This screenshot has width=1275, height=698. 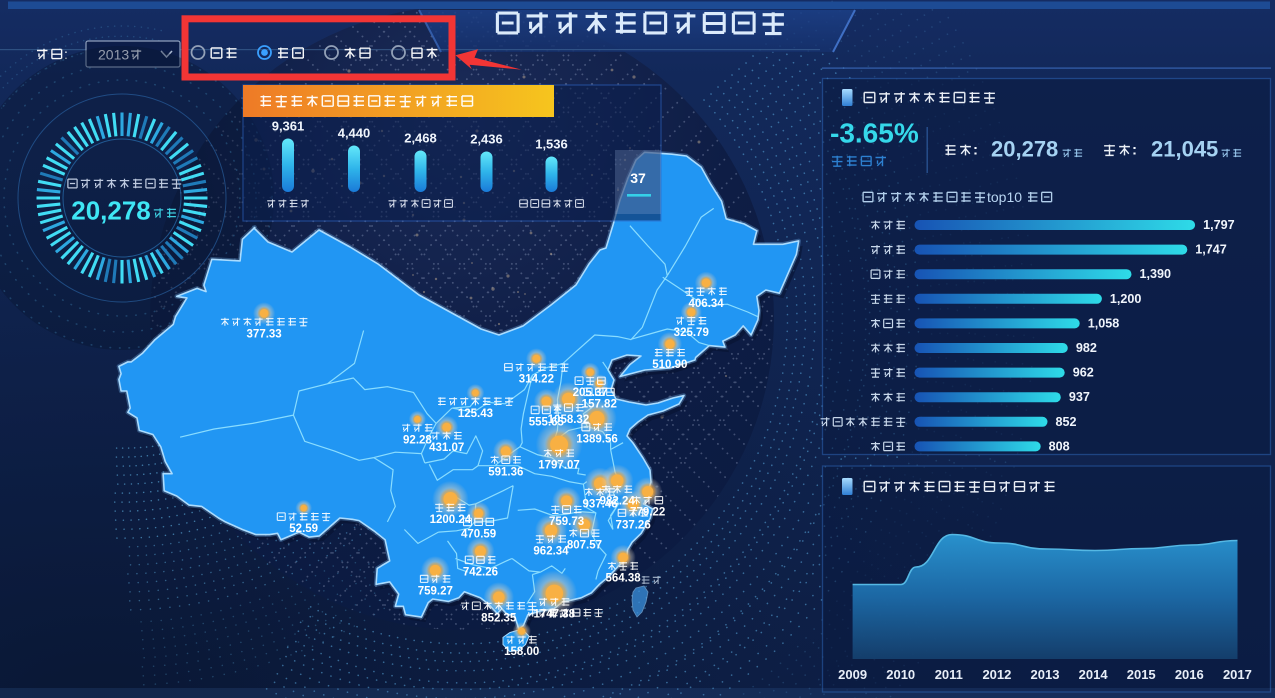 I want to click on svg-text: 406.34, so click(x=707, y=304).